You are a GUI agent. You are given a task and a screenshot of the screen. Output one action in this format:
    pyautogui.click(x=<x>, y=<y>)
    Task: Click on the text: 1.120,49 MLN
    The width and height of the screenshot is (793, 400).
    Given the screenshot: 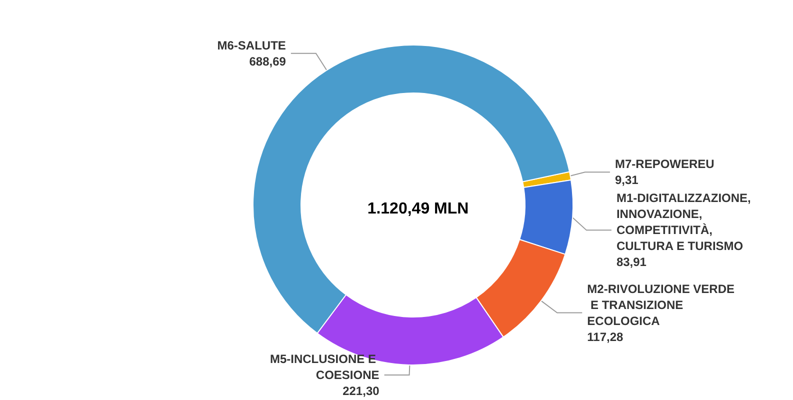 What is the action you would take?
    pyautogui.click(x=418, y=209)
    